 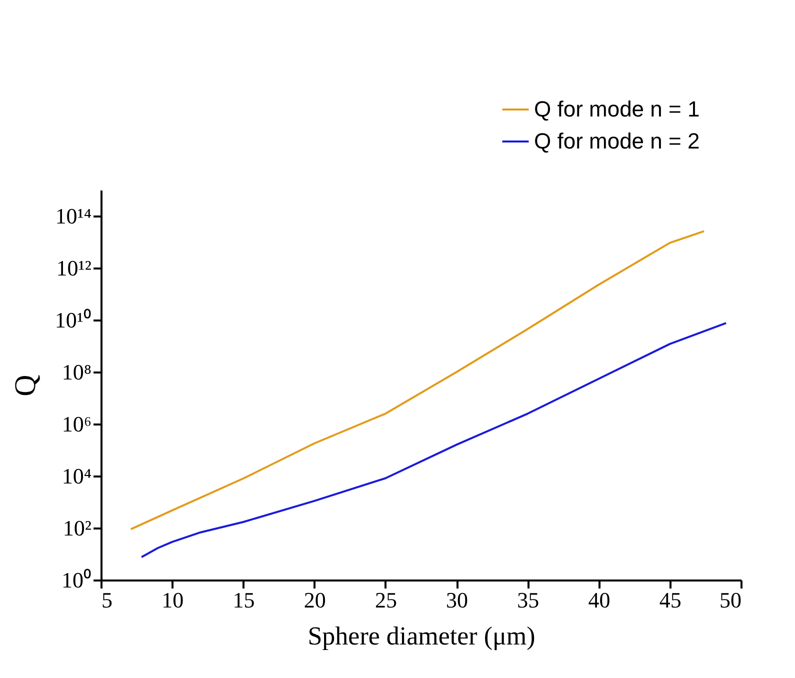 I want to click on y-tick-label: 10⁴, so click(x=77, y=476).